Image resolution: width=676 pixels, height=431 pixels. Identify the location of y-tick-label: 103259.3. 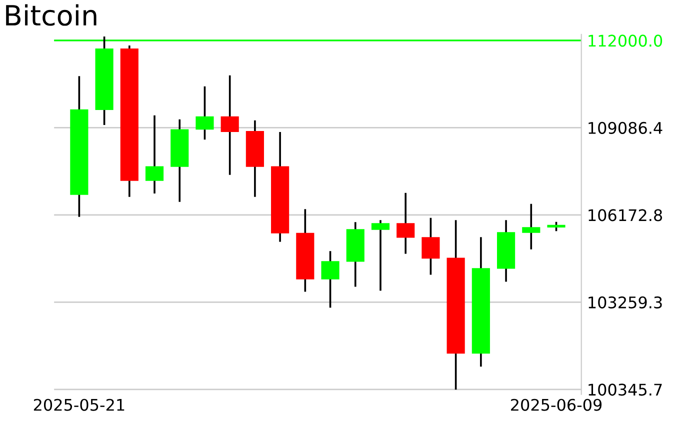
(625, 302).